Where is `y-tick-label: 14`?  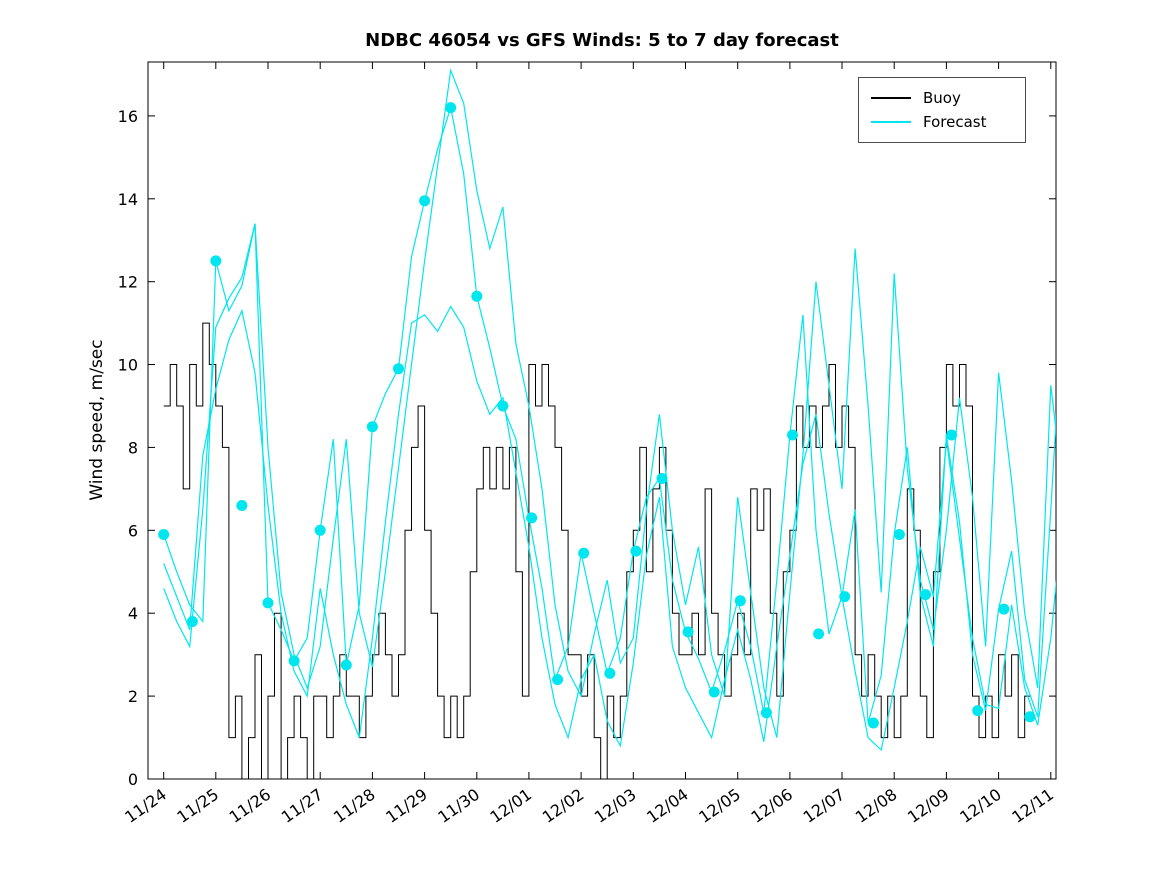
y-tick-label: 14 is located at coordinates (128, 199).